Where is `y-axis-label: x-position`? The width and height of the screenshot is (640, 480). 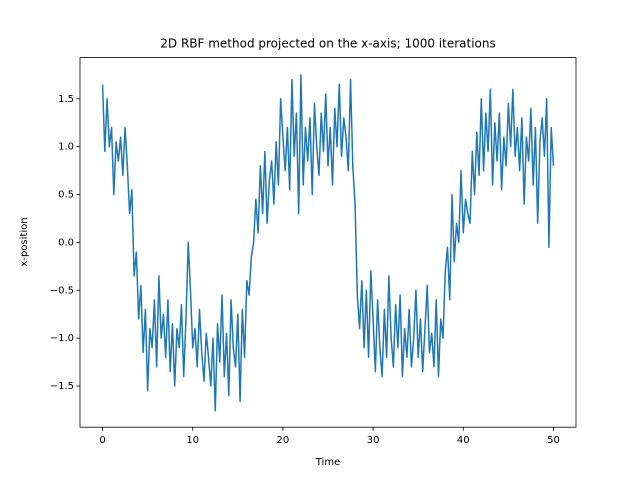
y-axis-label: x-position is located at coordinates (24, 241).